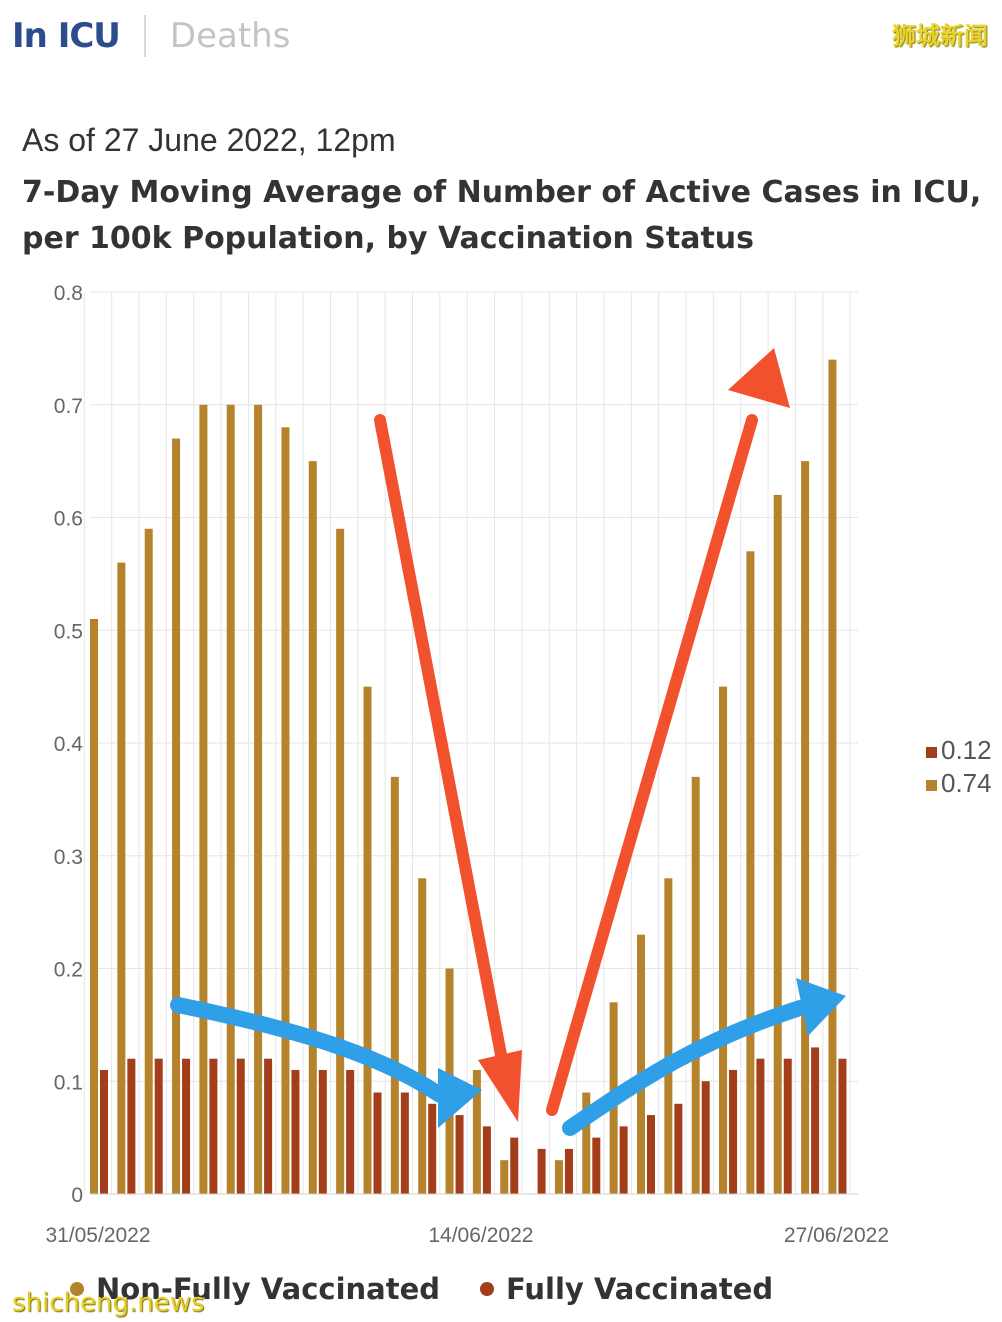 The image size is (1002, 1322). Describe the element at coordinates (836, 1235) in the screenshot. I see `x-tick-label: 27/06/2022` at that location.